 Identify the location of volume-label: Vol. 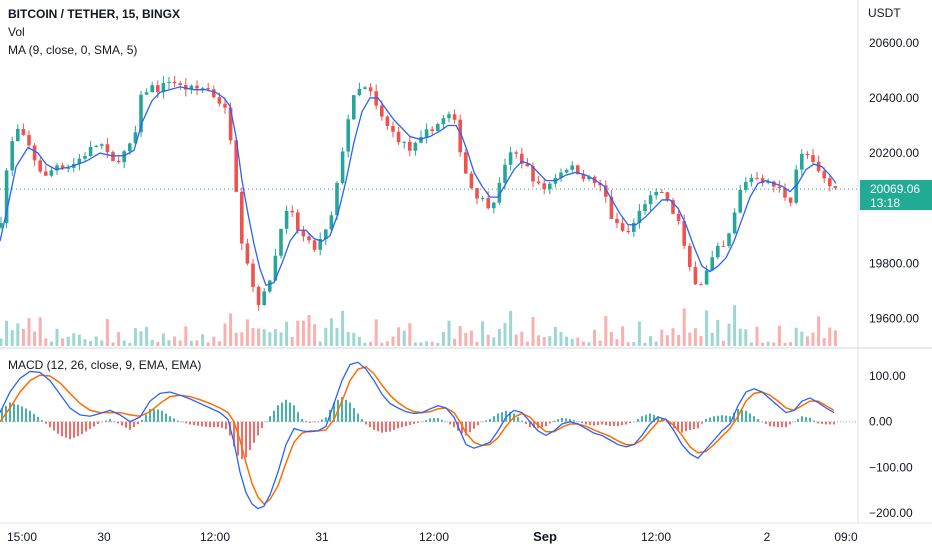
(16, 32).